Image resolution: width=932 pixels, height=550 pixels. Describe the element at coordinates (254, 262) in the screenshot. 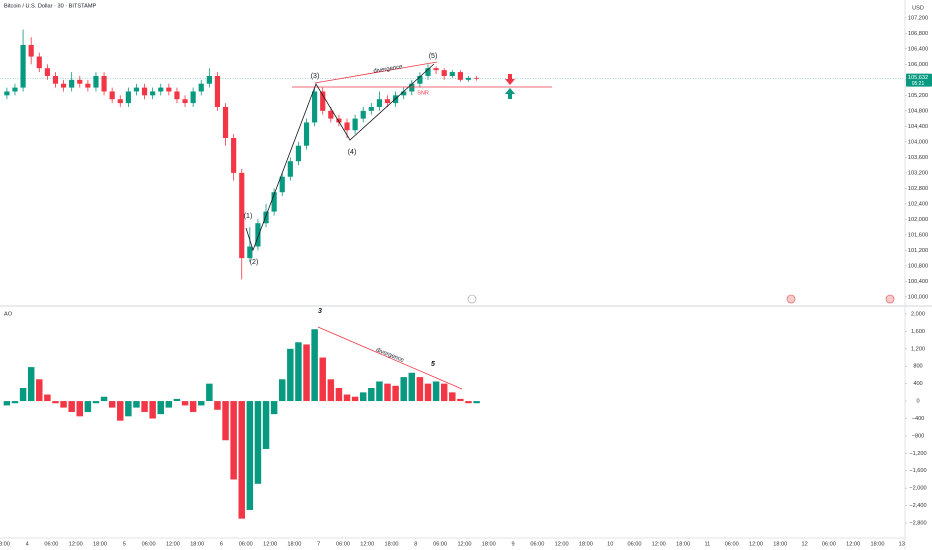

I see `wave-label: (2)` at that location.